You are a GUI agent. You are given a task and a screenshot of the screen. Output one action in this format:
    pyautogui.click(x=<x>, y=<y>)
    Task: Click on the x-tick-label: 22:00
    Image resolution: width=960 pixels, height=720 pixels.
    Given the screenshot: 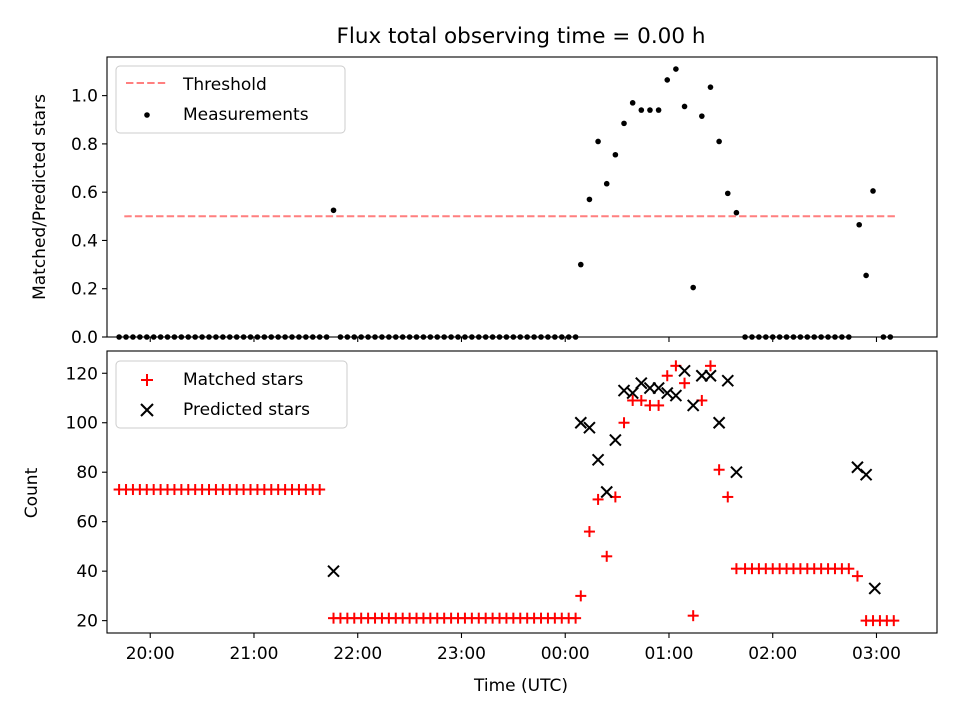 What is the action you would take?
    pyautogui.click(x=357, y=654)
    